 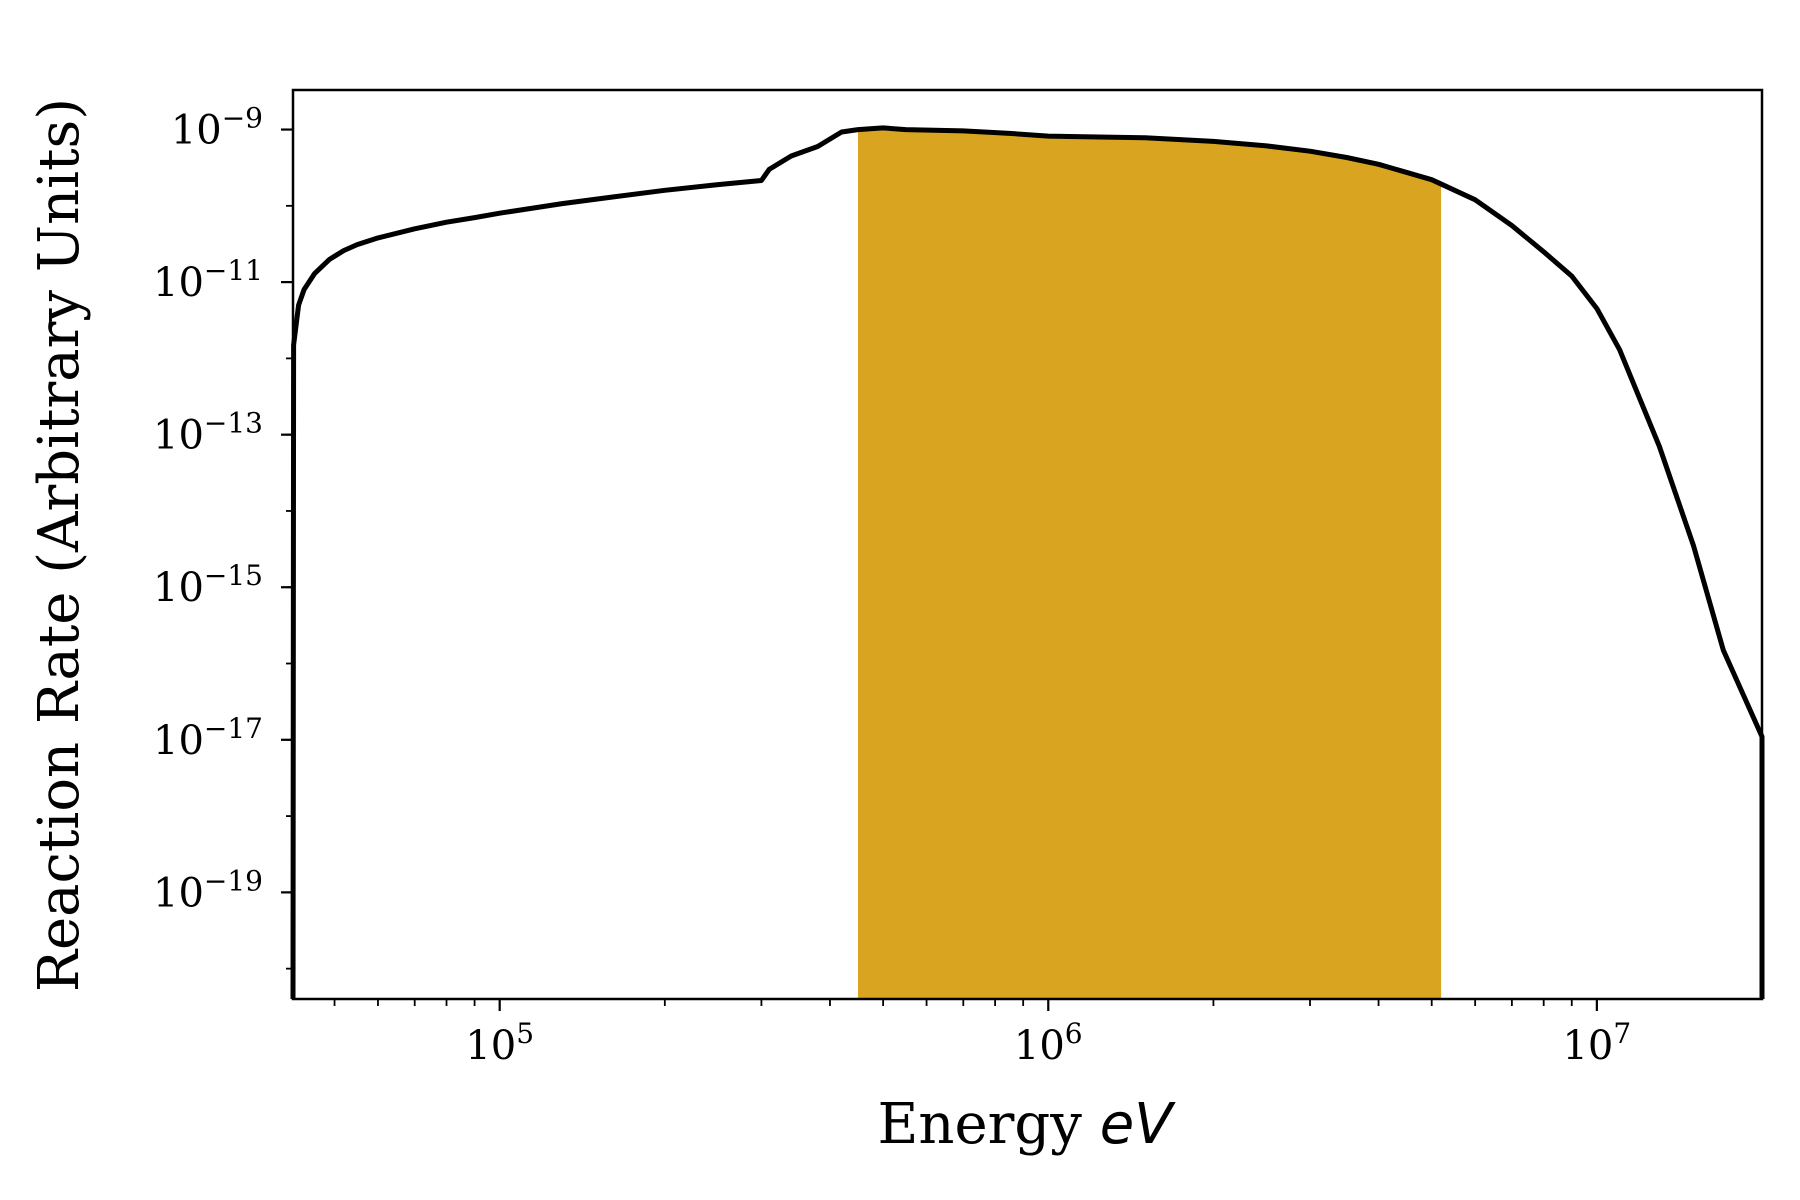 What do you see at coordinates (982, 1034) in the screenshot?
I see `x-axis-ticks: 105 106 107` at bounding box center [982, 1034].